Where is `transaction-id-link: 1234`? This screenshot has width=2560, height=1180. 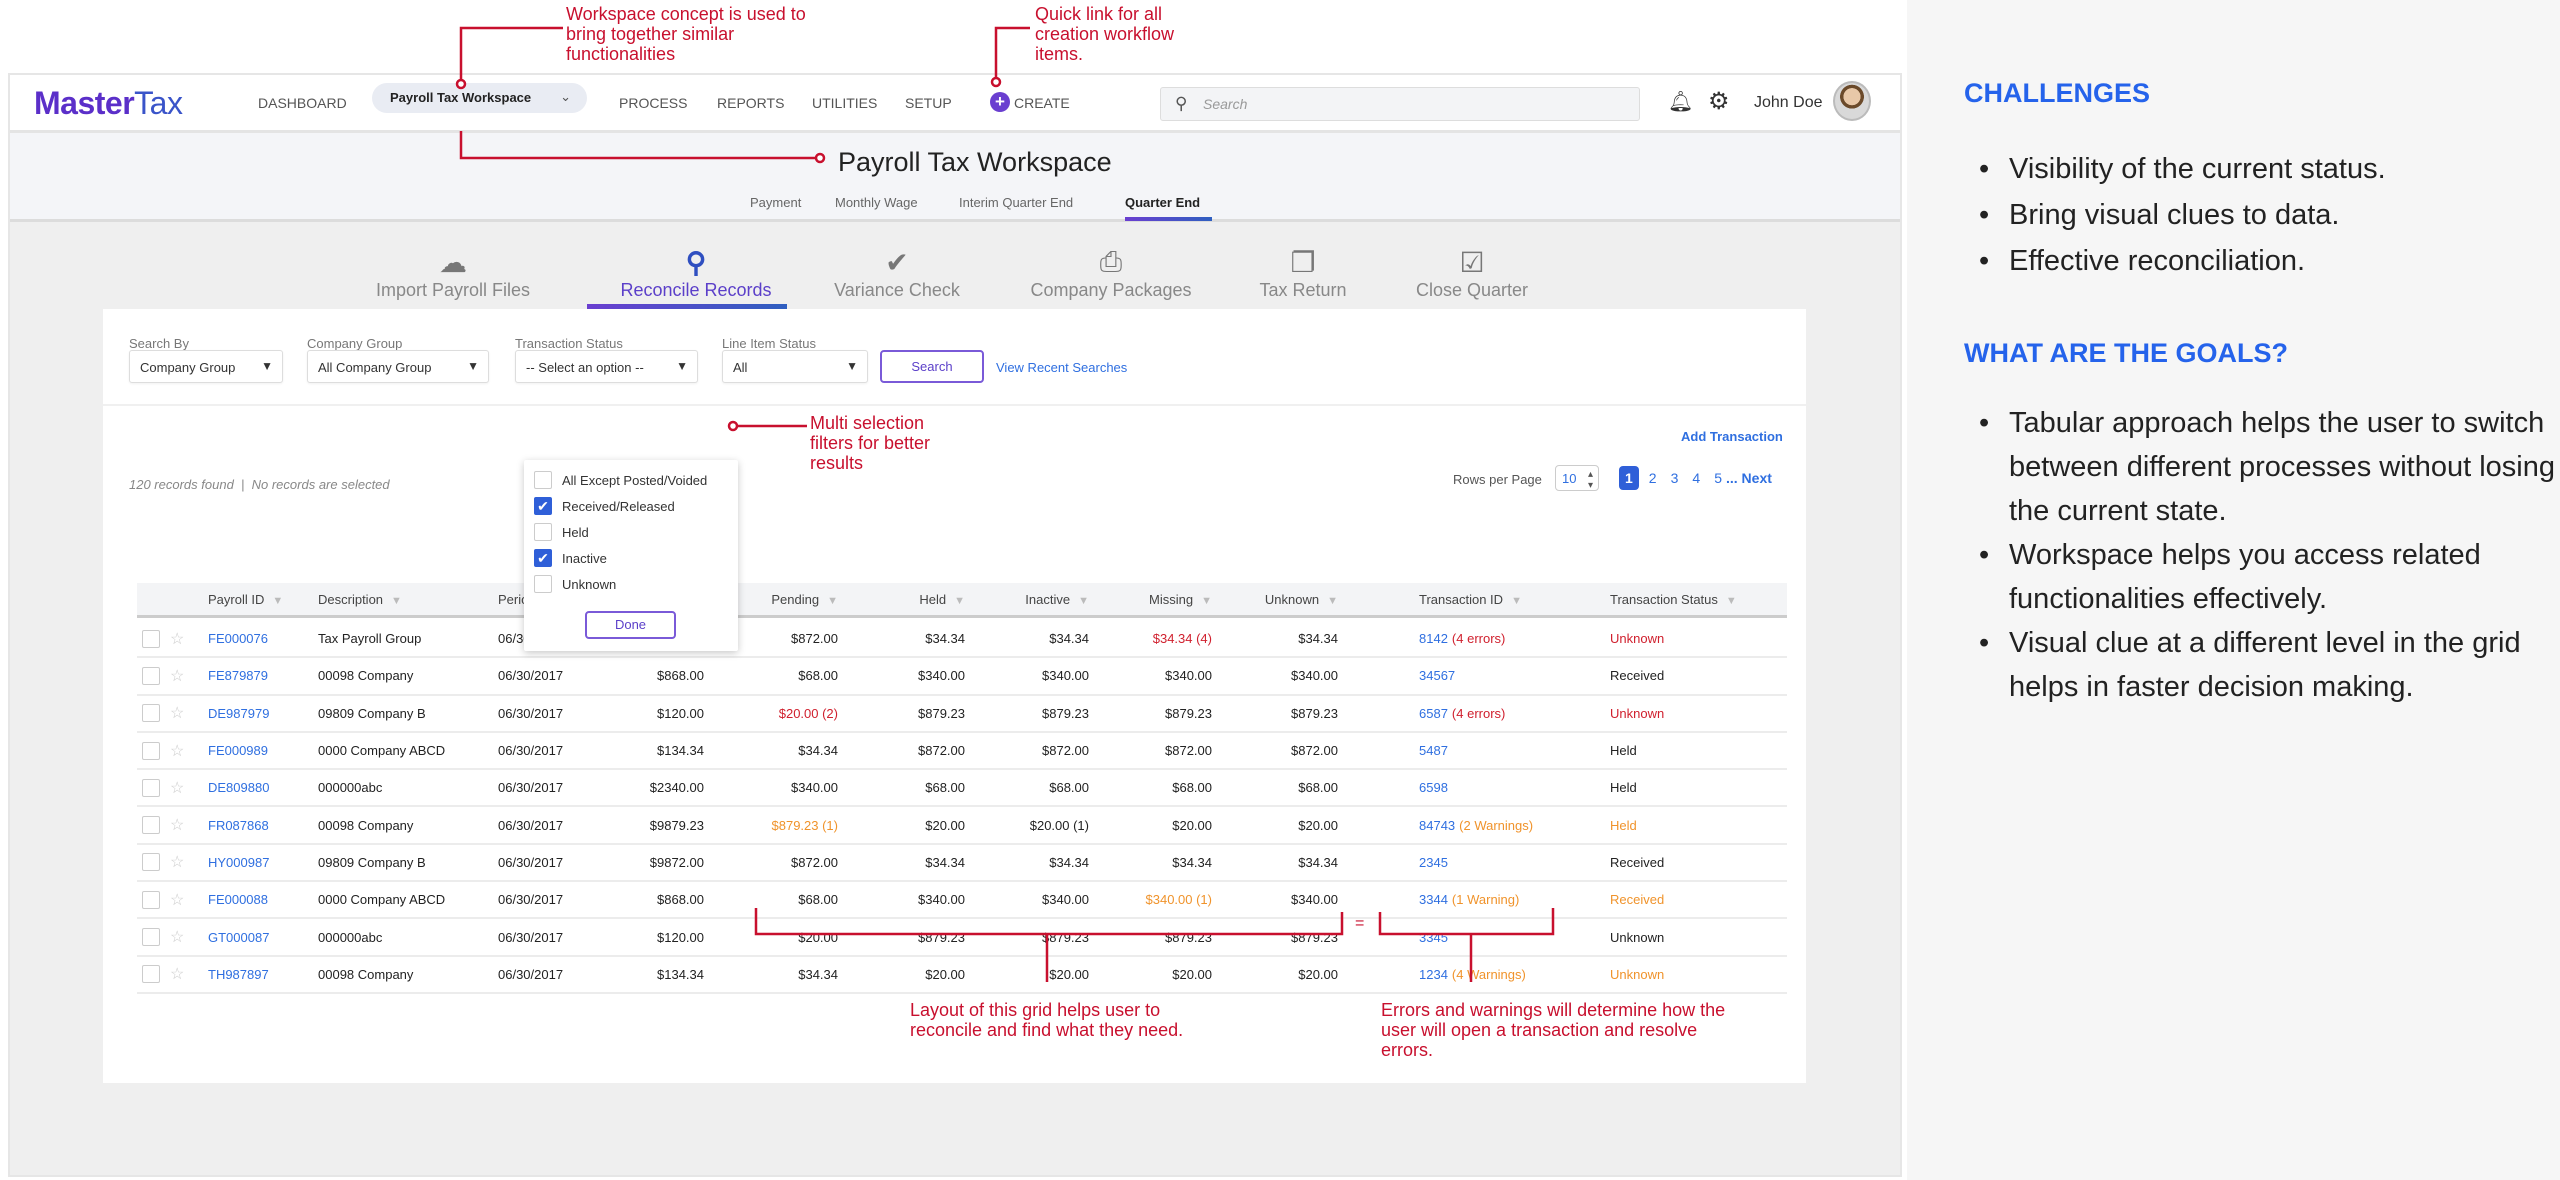
transaction-id-link: 1234 is located at coordinates (1433, 974).